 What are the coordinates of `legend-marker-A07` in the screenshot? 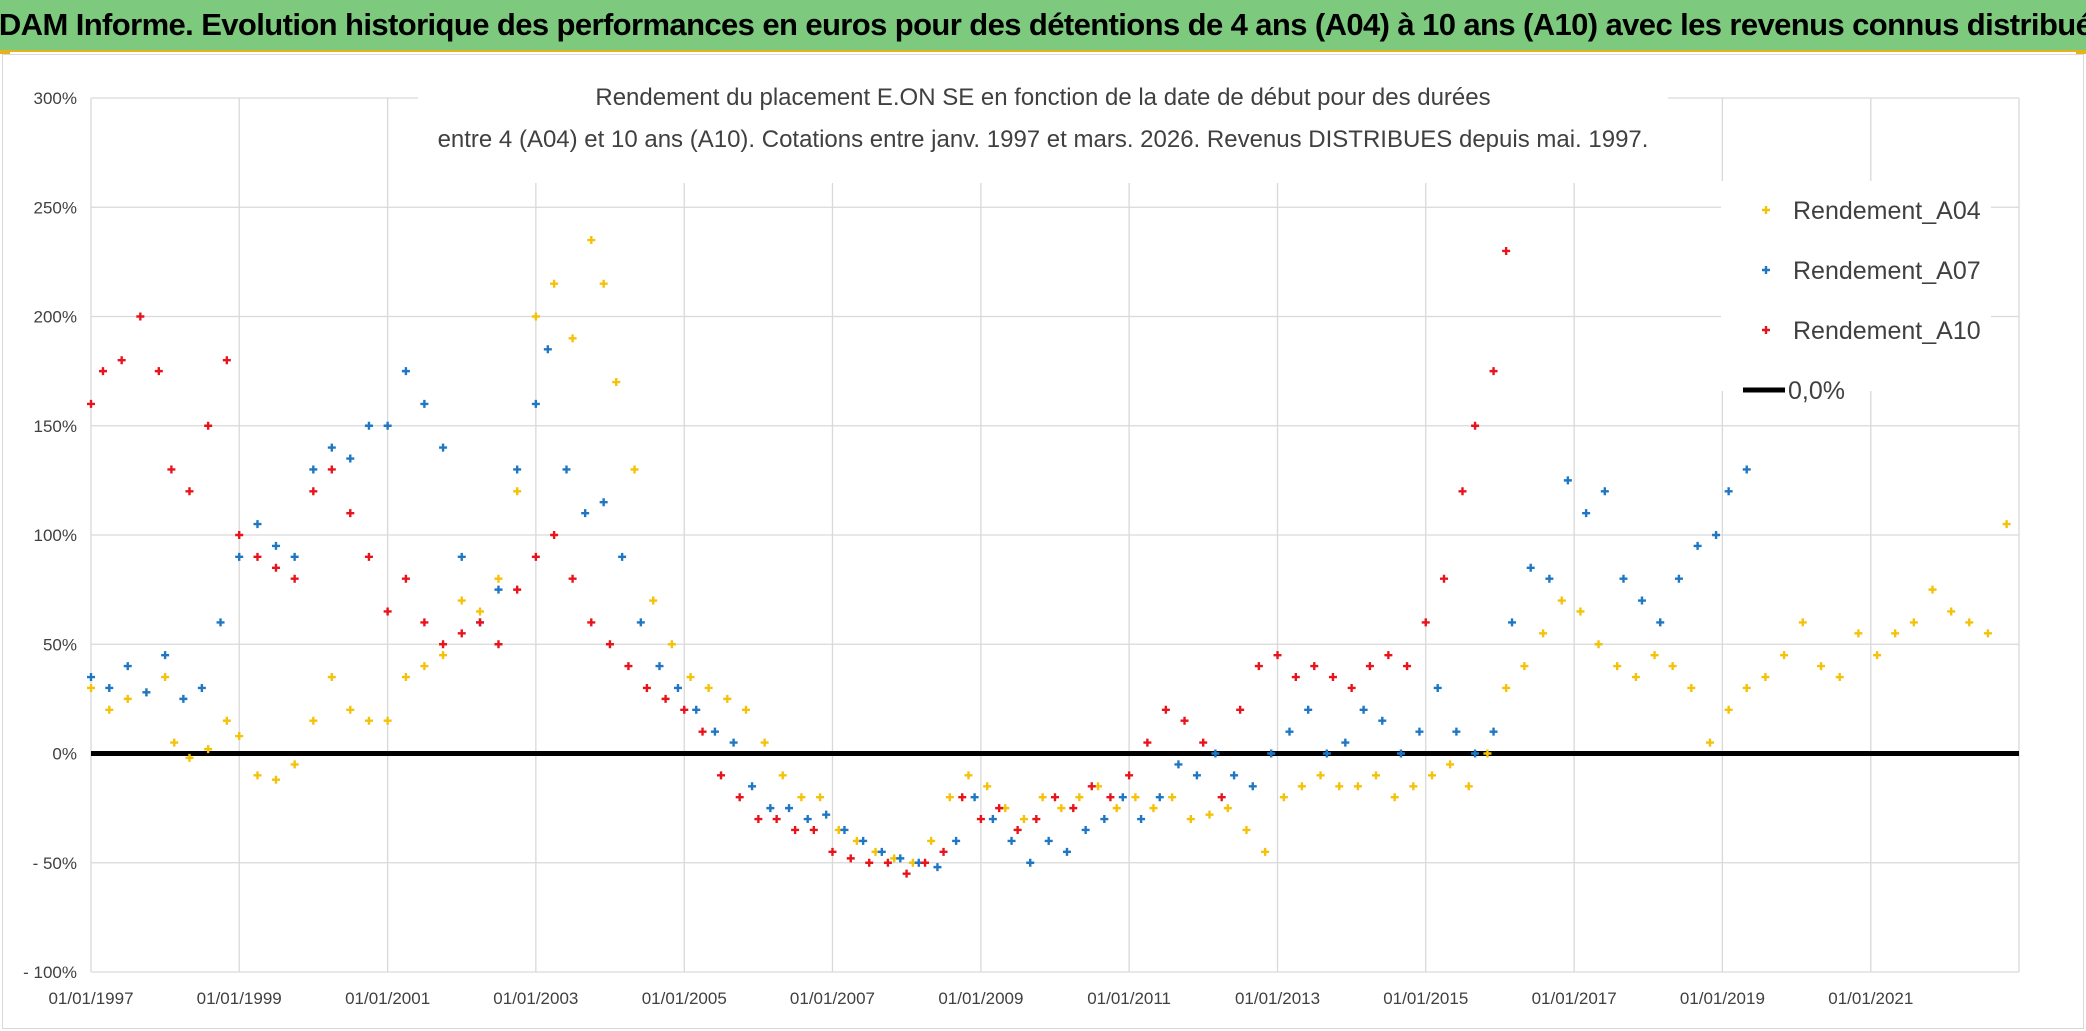 It's located at (1766, 270).